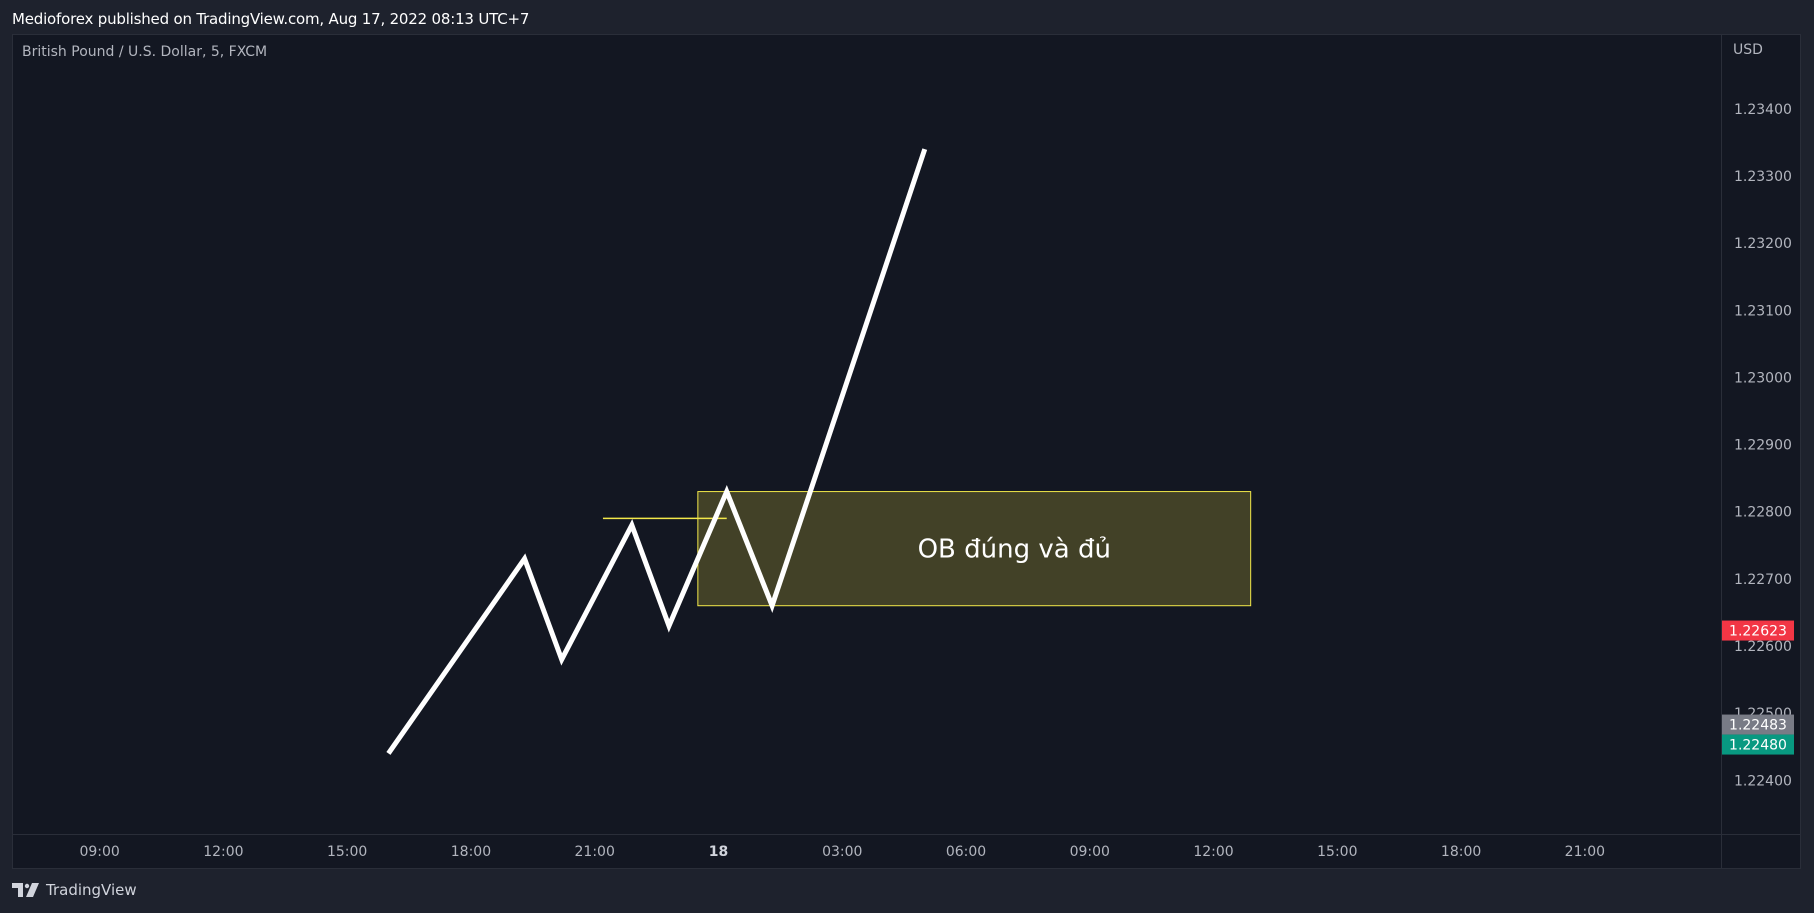 The image size is (1814, 913). What do you see at coordinates (1763, 177) in the screenshot?
I see `y-tick-label: 1.23300` at bounding box center [1763, 177].